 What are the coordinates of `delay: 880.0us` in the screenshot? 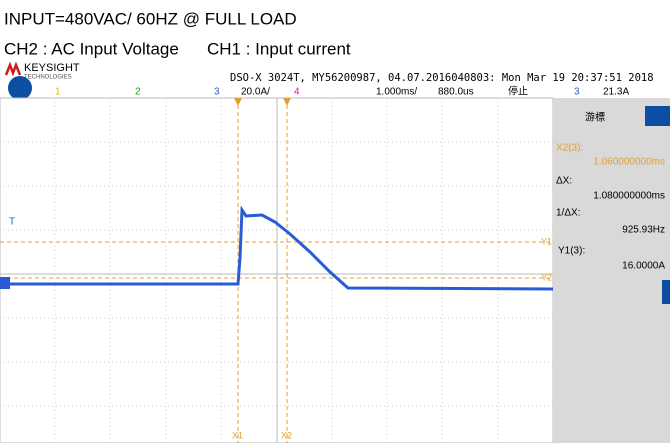 It's located at (456, 92).